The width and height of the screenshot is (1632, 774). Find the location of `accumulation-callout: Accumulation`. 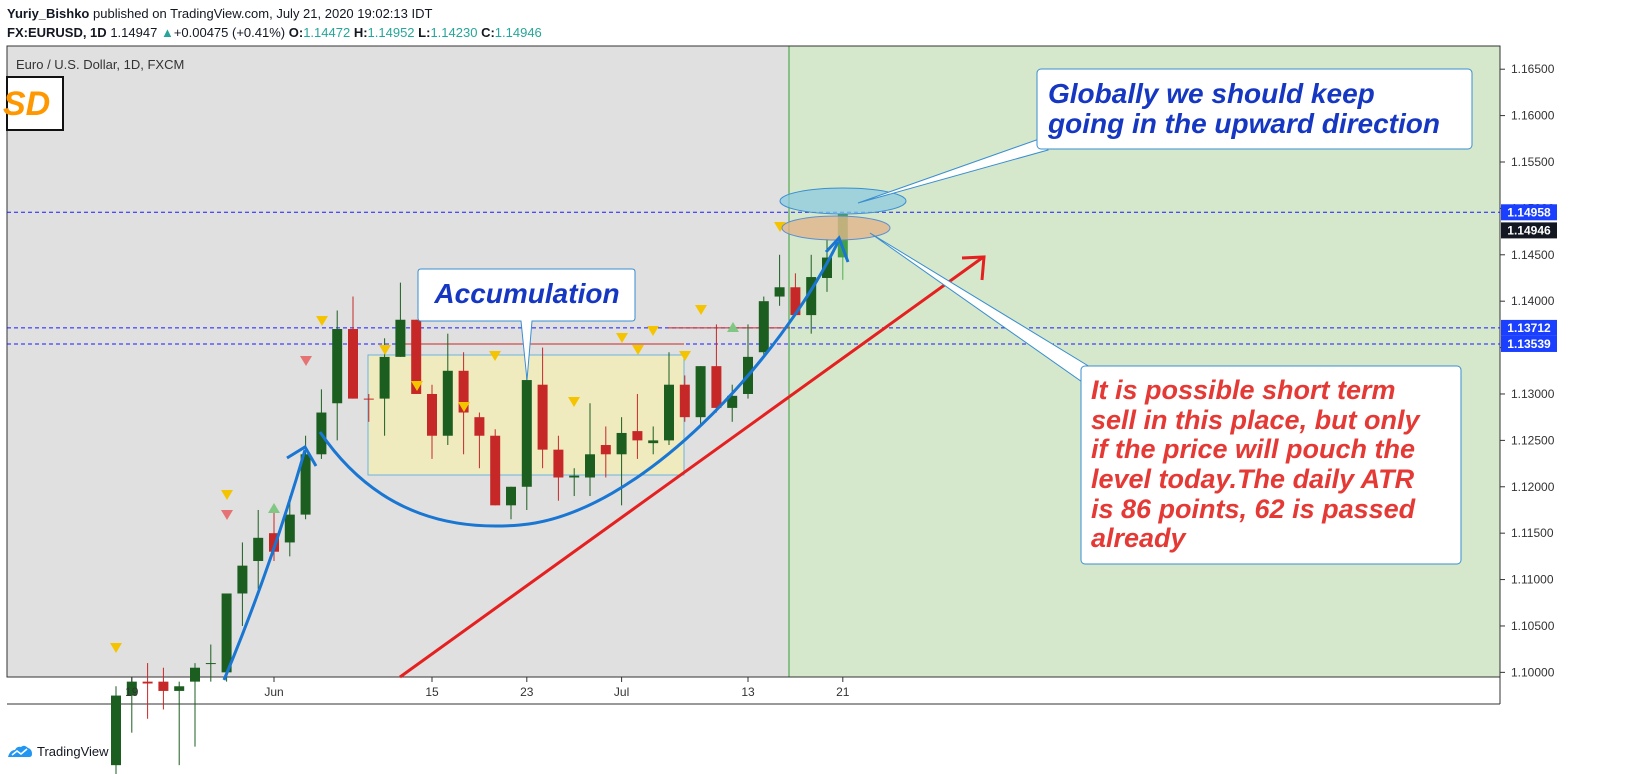

accumulation-callout: Accumulation is located at coordinates (526, 324).